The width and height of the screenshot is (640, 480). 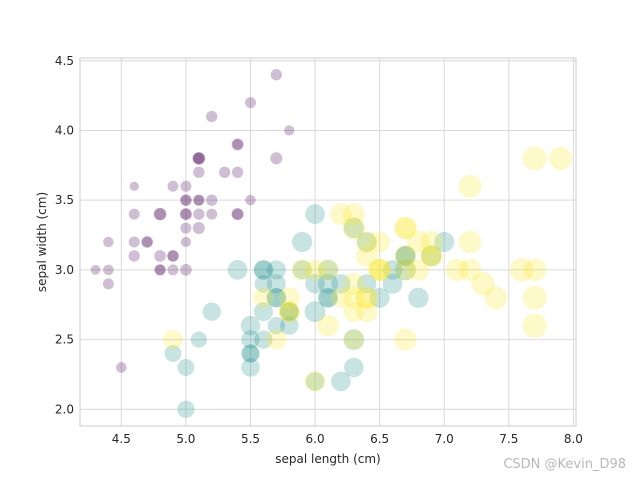 I want to click on x-tick-label: 7.0, so click(x=444, y=439).